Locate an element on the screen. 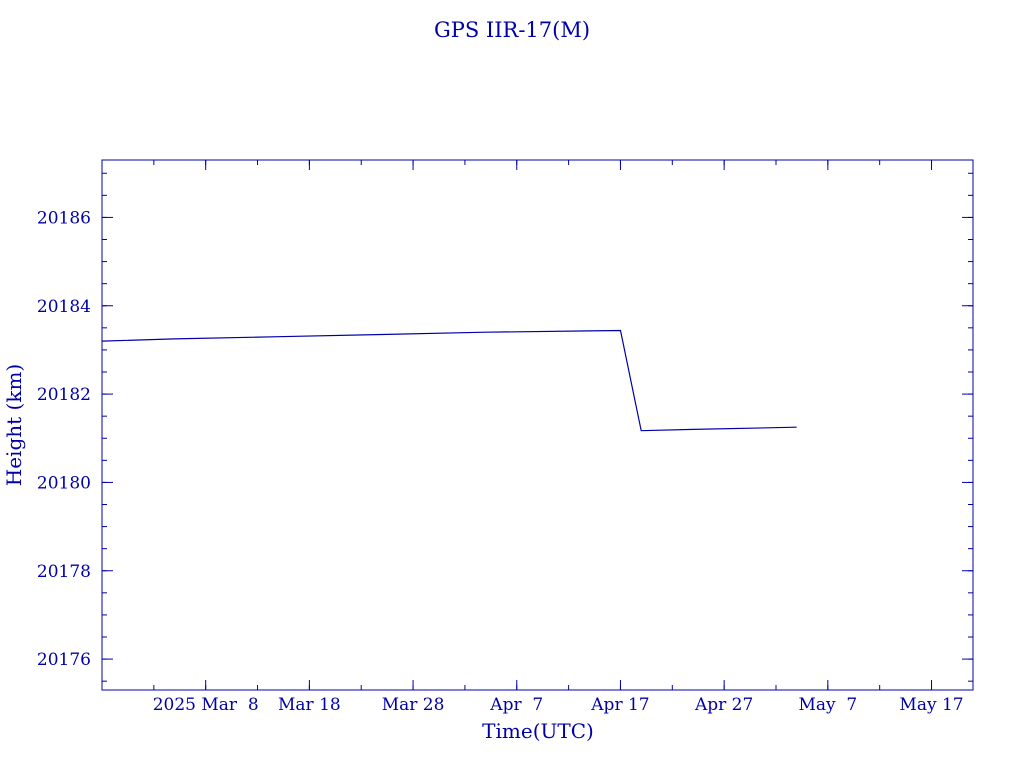 This screenshot has height=768, width=1024. y-tick-label: 20186 is located at coordinates (64, 218).